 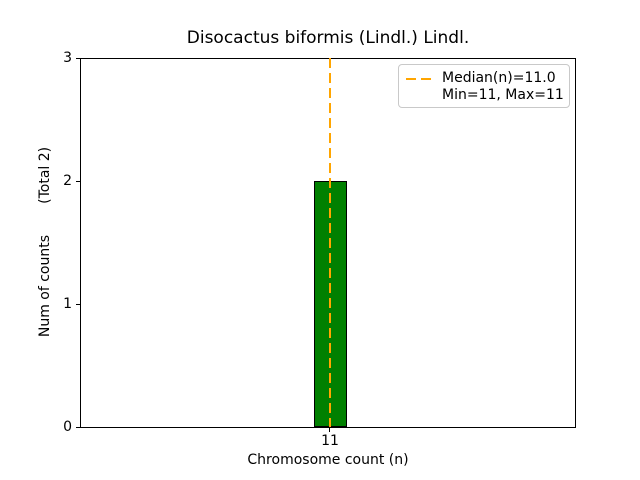 What do you see at coordinates (67, 58) in the screenshot?
I see `y-tick-label: 3` at bounding box center [67, 58].